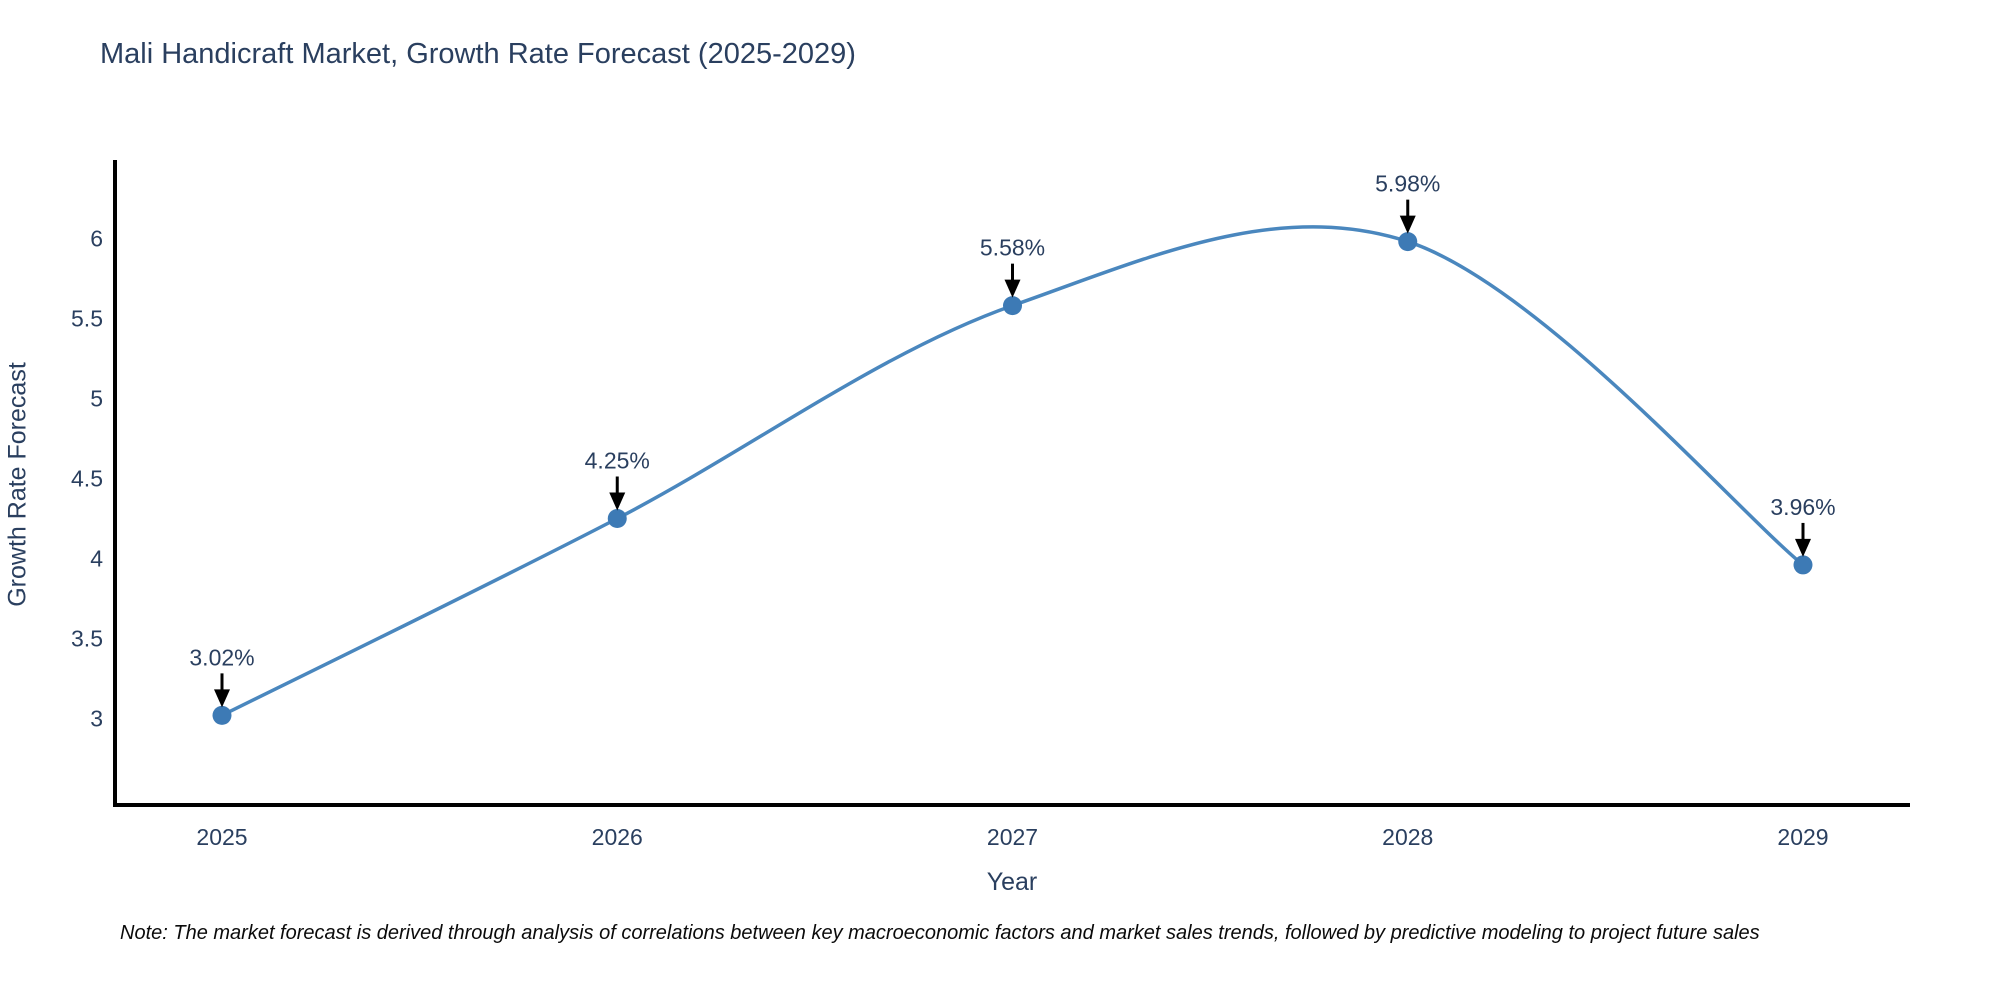 Image resolution: width=2000 pixels, height=1000 pixels. What do you see at coordinates (96, 238) in the screenshot?
I see `y-tick-label: 6` at bounding box center [96, 238].